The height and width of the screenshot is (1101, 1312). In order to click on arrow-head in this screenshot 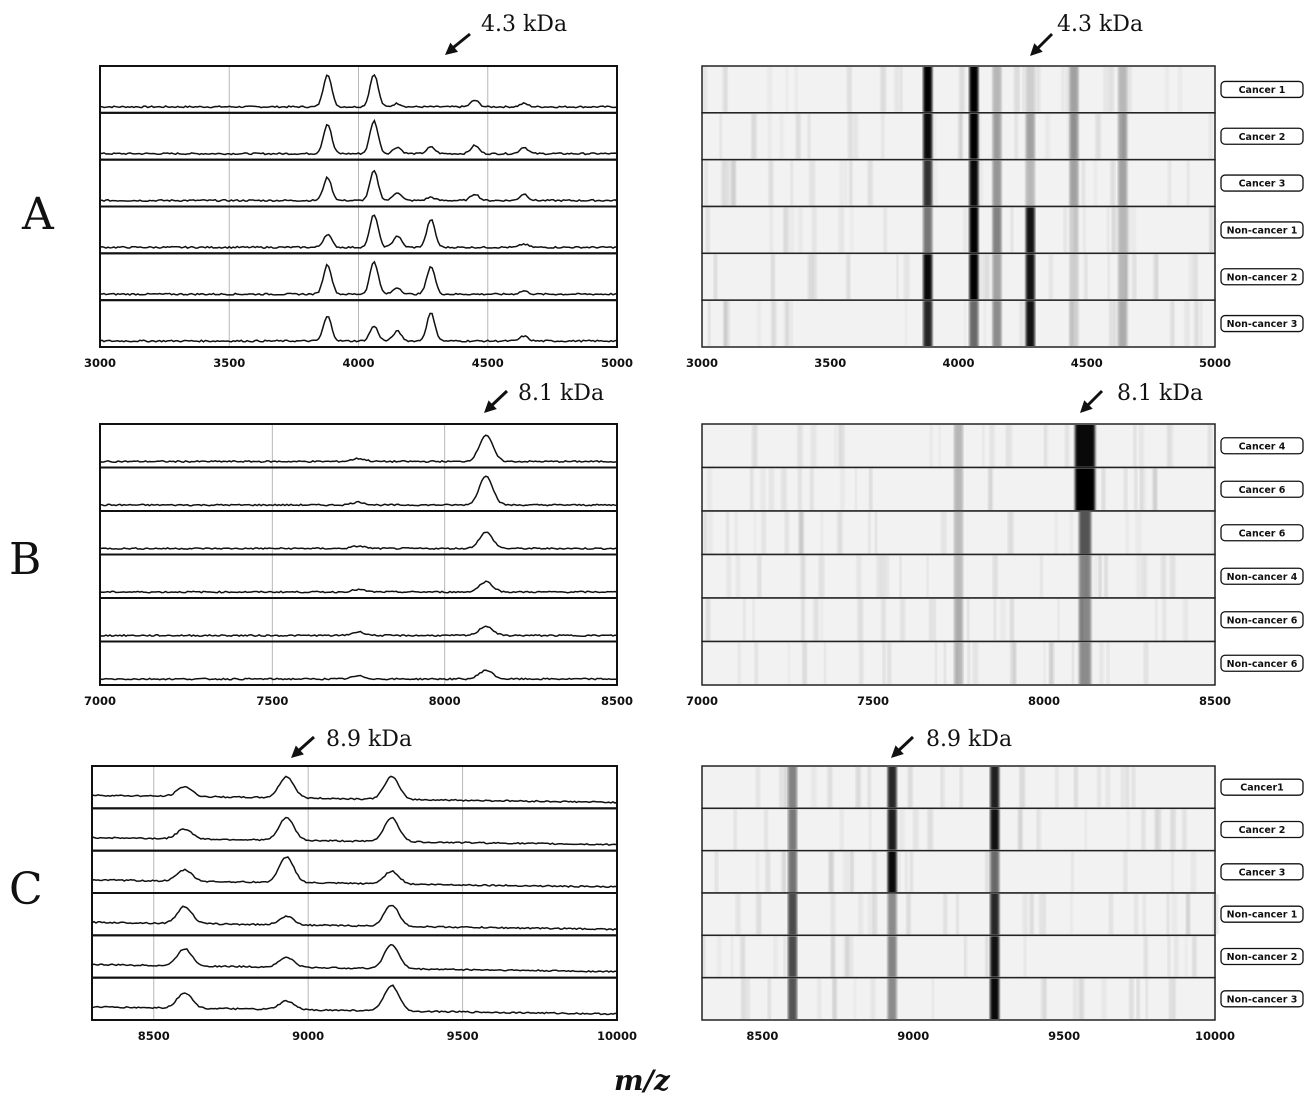, I will do `click(1086, 406)`.